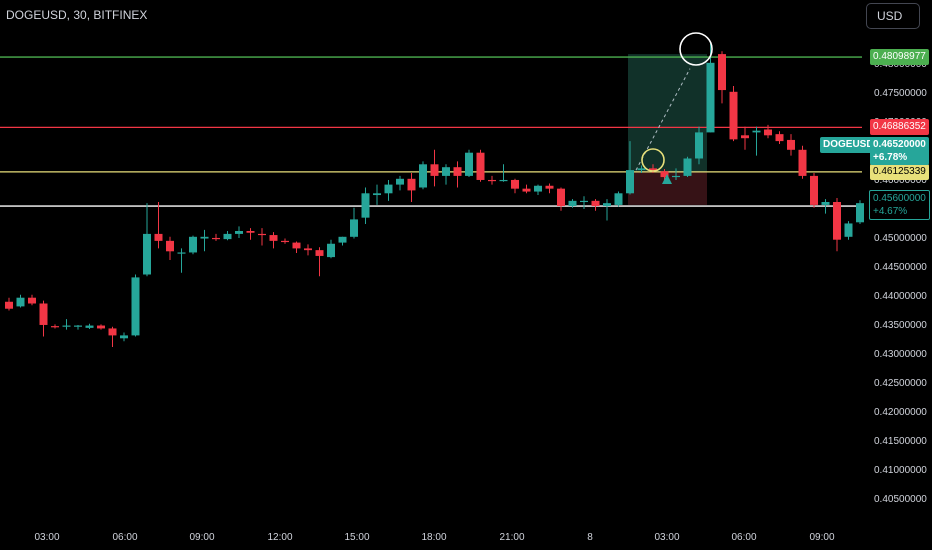 Image resolution: width=932 pixels, height=550 pixels. I want to click on position-zone, so click(667, 129).